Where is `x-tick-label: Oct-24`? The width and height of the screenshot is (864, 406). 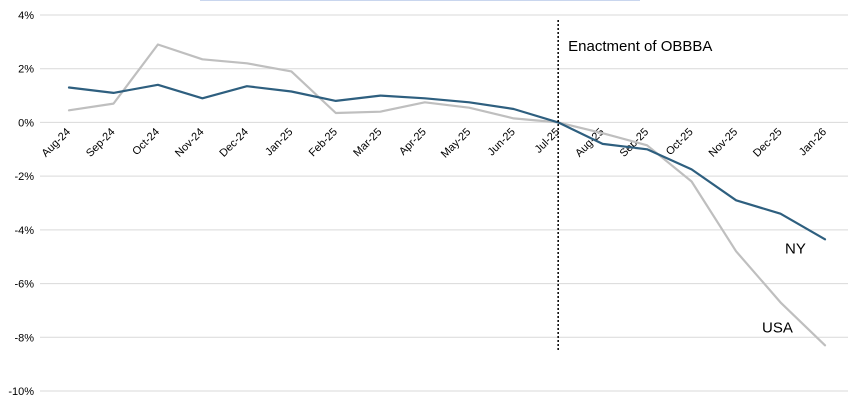
x-tick-label: Oct-24 is located at coordinates (146, 142).